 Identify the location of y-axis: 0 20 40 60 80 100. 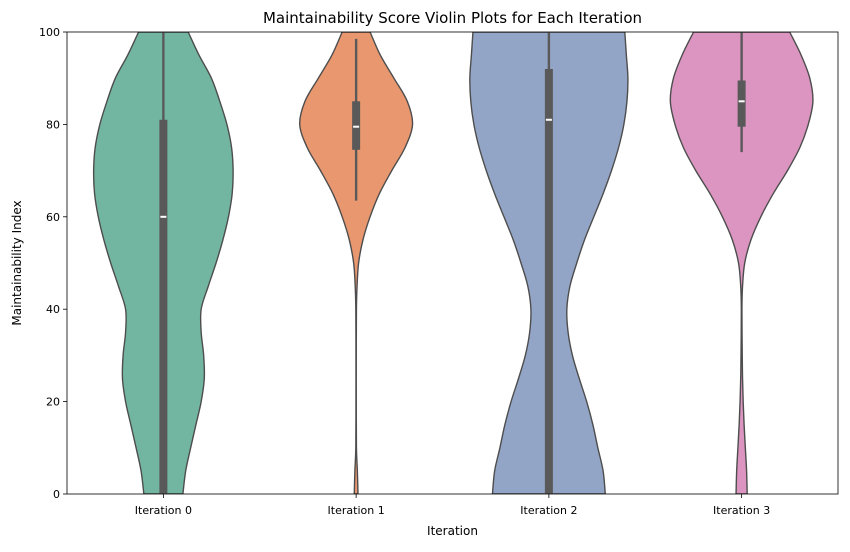
(53, 263).